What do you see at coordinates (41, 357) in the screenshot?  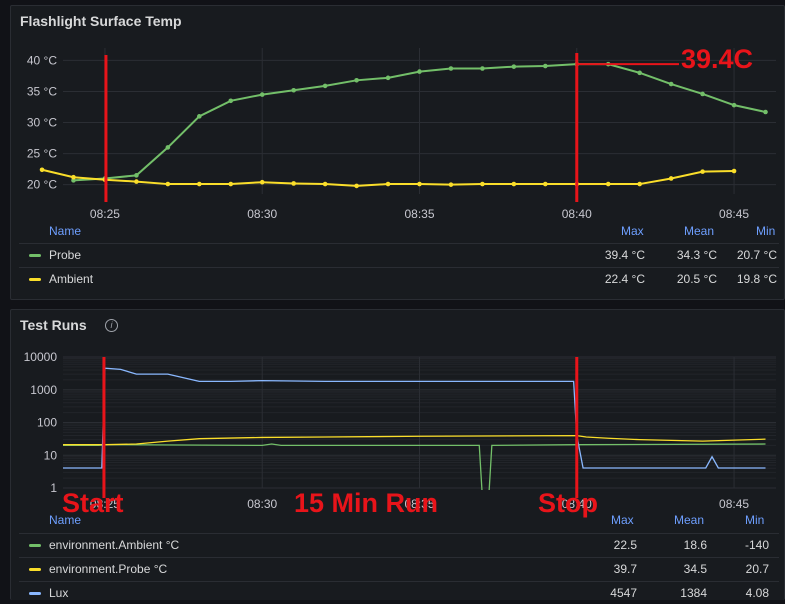 I see `y-tick-label: 10000` at bounding box center [41, 357].